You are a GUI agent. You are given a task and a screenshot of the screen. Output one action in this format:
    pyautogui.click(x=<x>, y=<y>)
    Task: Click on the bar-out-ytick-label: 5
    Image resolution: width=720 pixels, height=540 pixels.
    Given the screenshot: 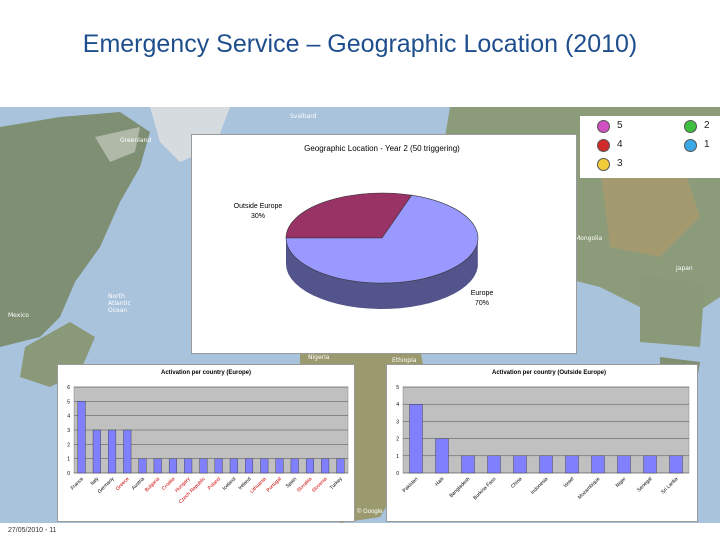 What is the action you would take?
    pyautogui.click(x=397, y=388)
    